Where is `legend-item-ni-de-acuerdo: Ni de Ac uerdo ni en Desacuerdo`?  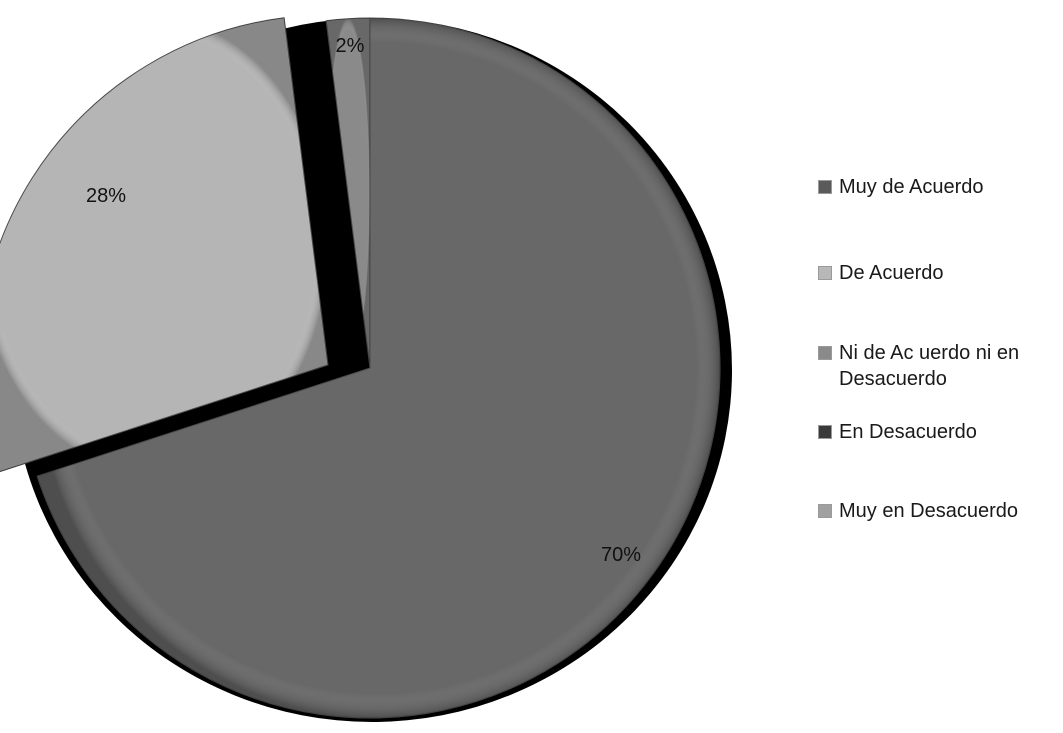 legend-item-ni-de-acuerdo: Ni de Ac uerdo ni en Desacuerdo is located at coordinates (918, 366).